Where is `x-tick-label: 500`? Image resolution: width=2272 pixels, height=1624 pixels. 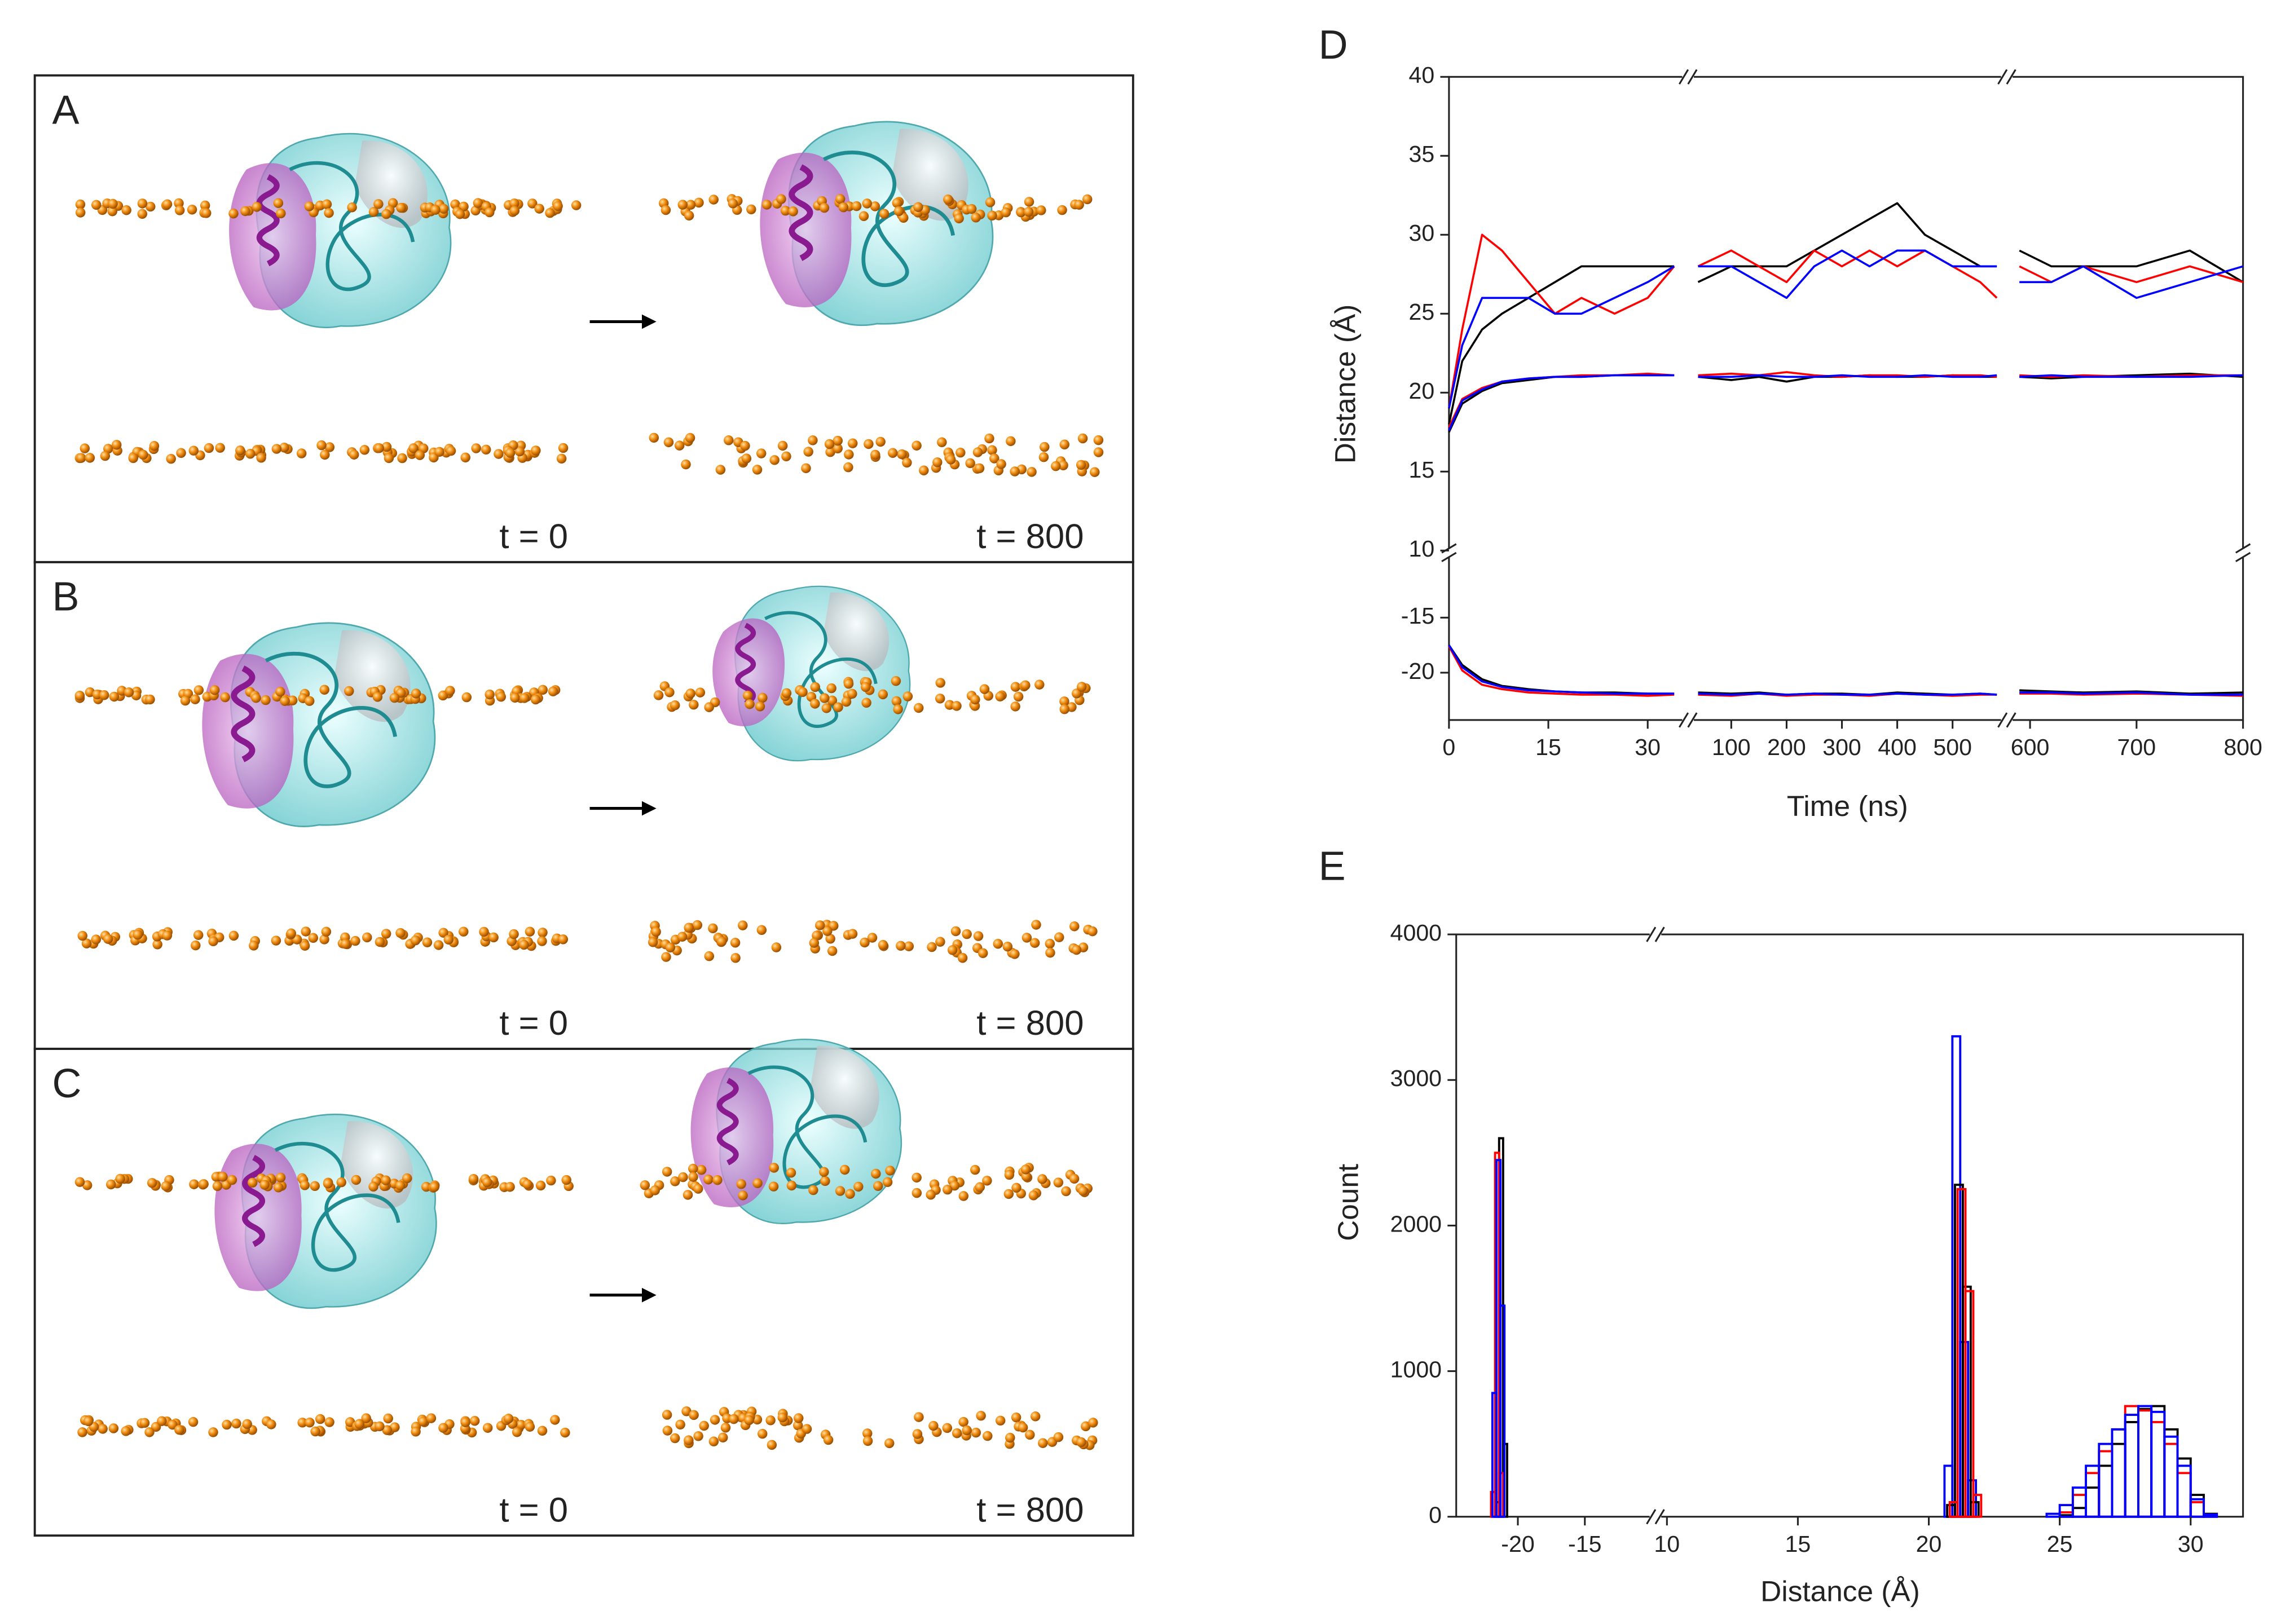 x-tick-label: 500 is located at coordinates (1952, 747).